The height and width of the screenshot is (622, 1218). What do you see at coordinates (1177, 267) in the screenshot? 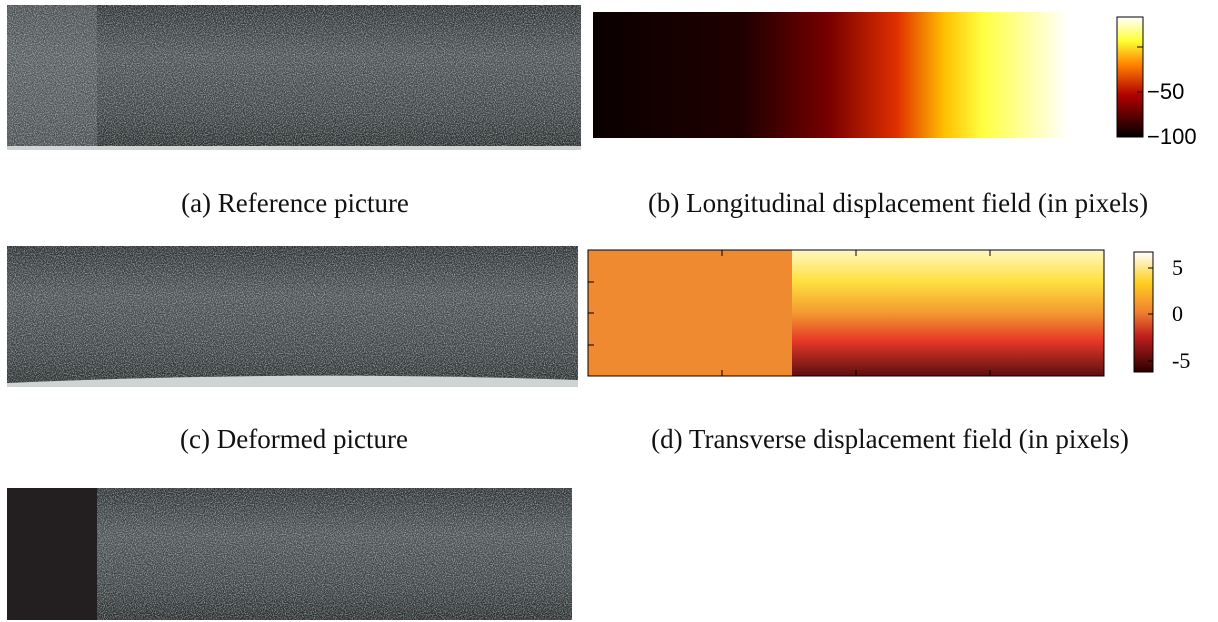
I see `colorbar-tick-label: 5` at bounding box center [1177, 267].